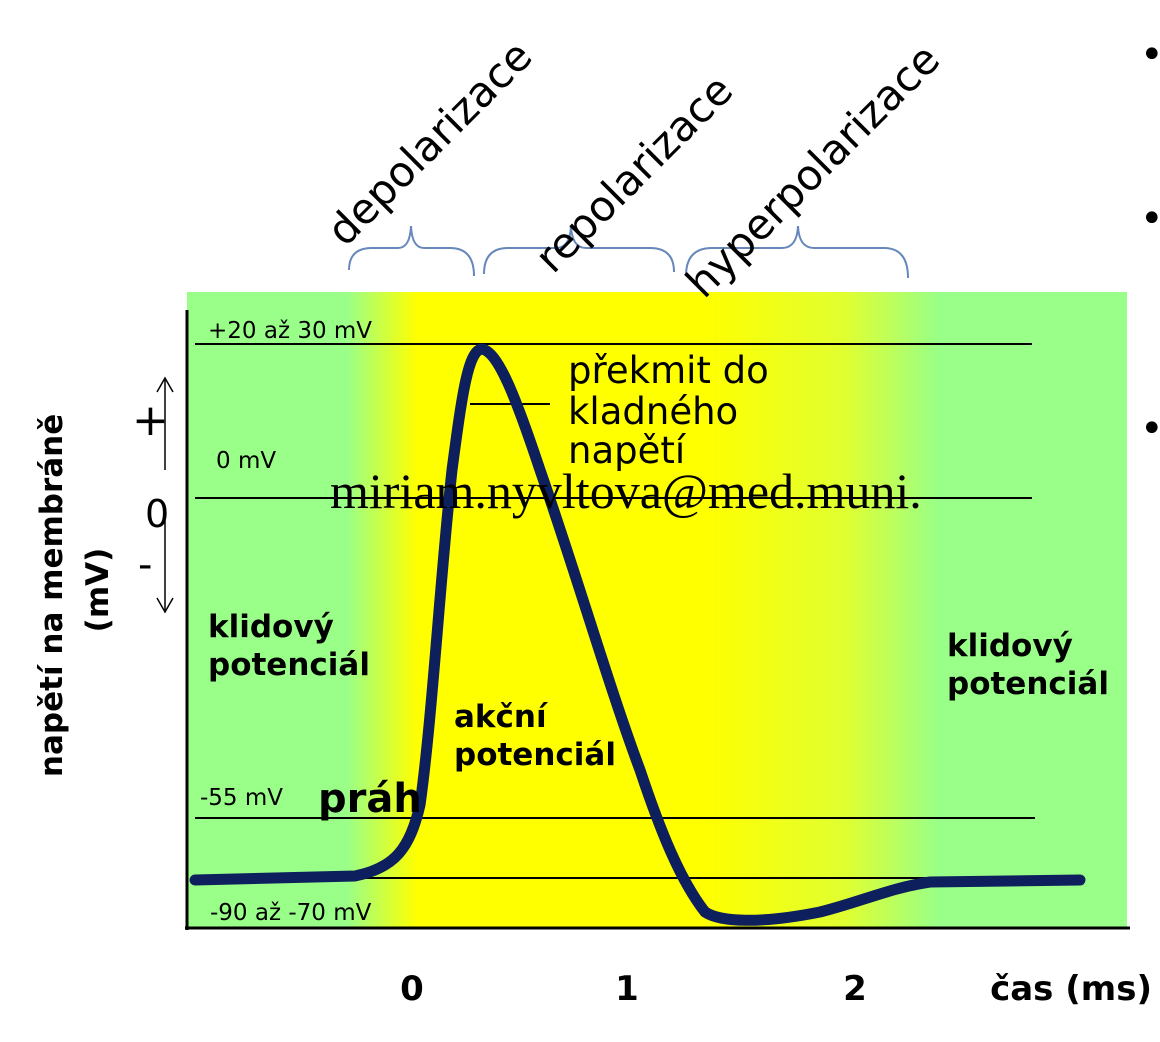  I want to click on resting-potential-left: klidový potenciál, so click(289, 646).